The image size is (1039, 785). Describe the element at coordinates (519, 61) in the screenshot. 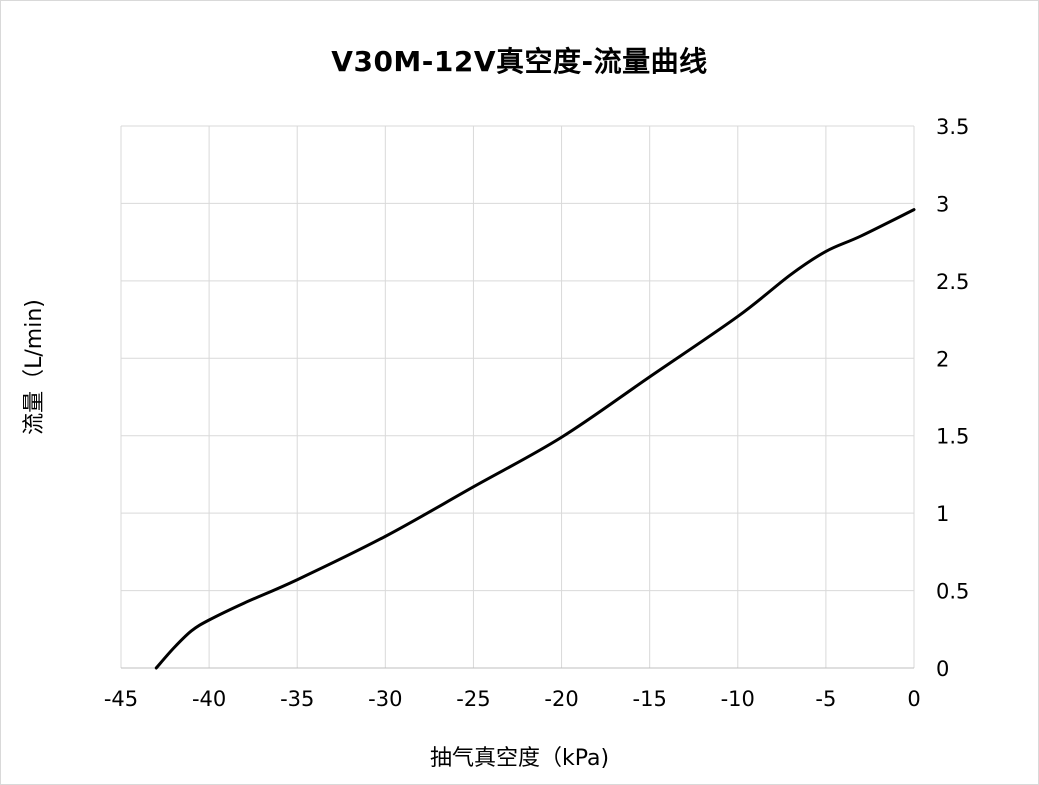

I see `chart-title: V30M-12V真空度-流量曲线` at that location.